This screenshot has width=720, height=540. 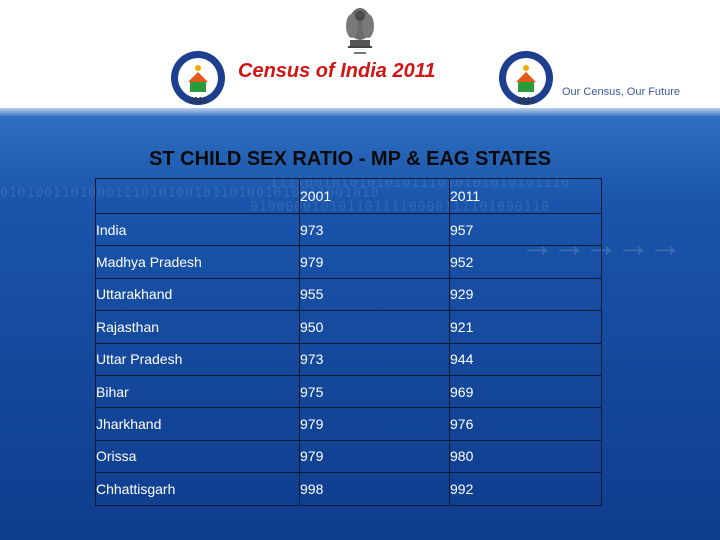 I want to click on value-2011: 944, so click(x=525, y=359).